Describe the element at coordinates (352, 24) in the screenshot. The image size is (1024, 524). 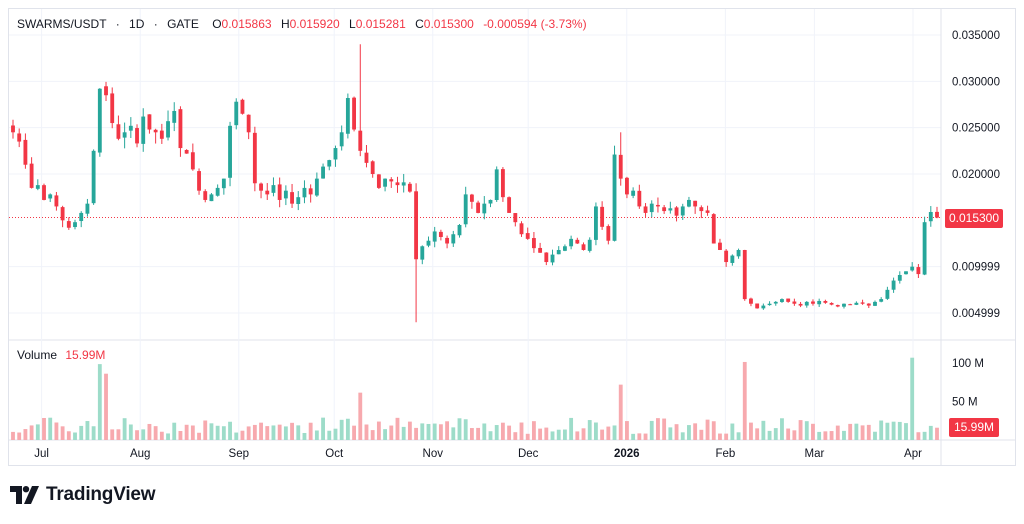
I see `low-label: L` at that location.